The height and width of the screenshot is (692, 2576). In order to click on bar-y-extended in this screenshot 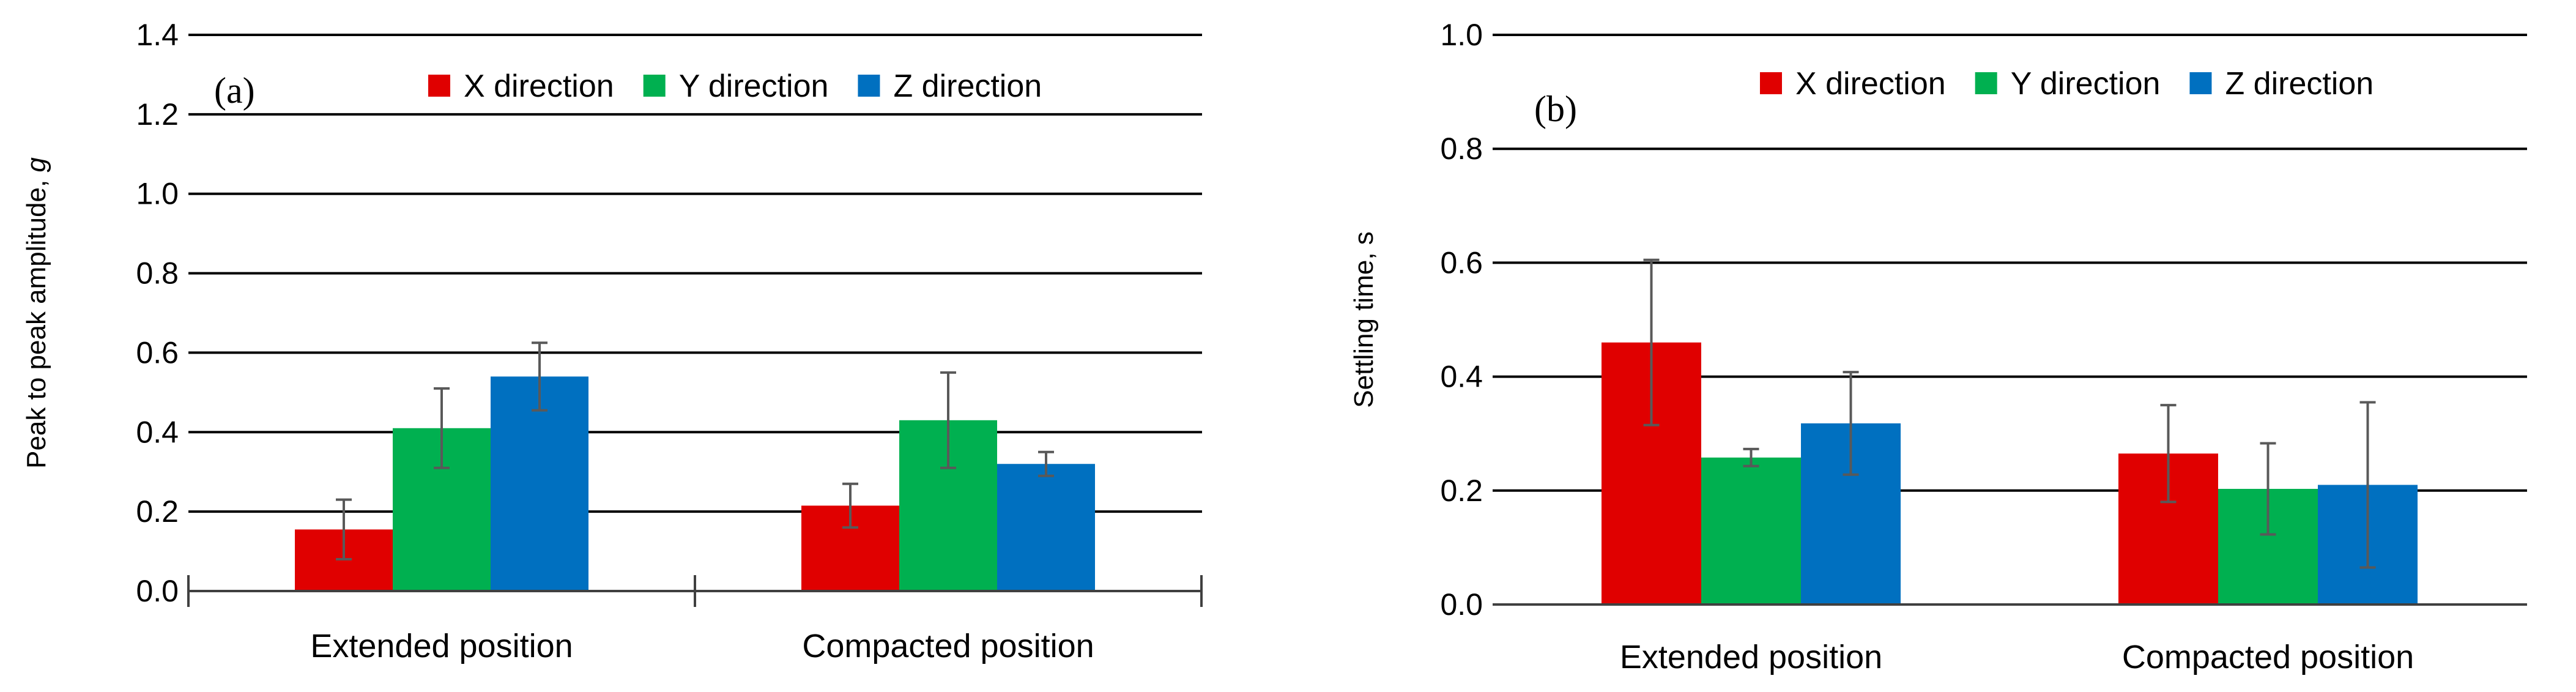, I will do `click(1751, 531)`.